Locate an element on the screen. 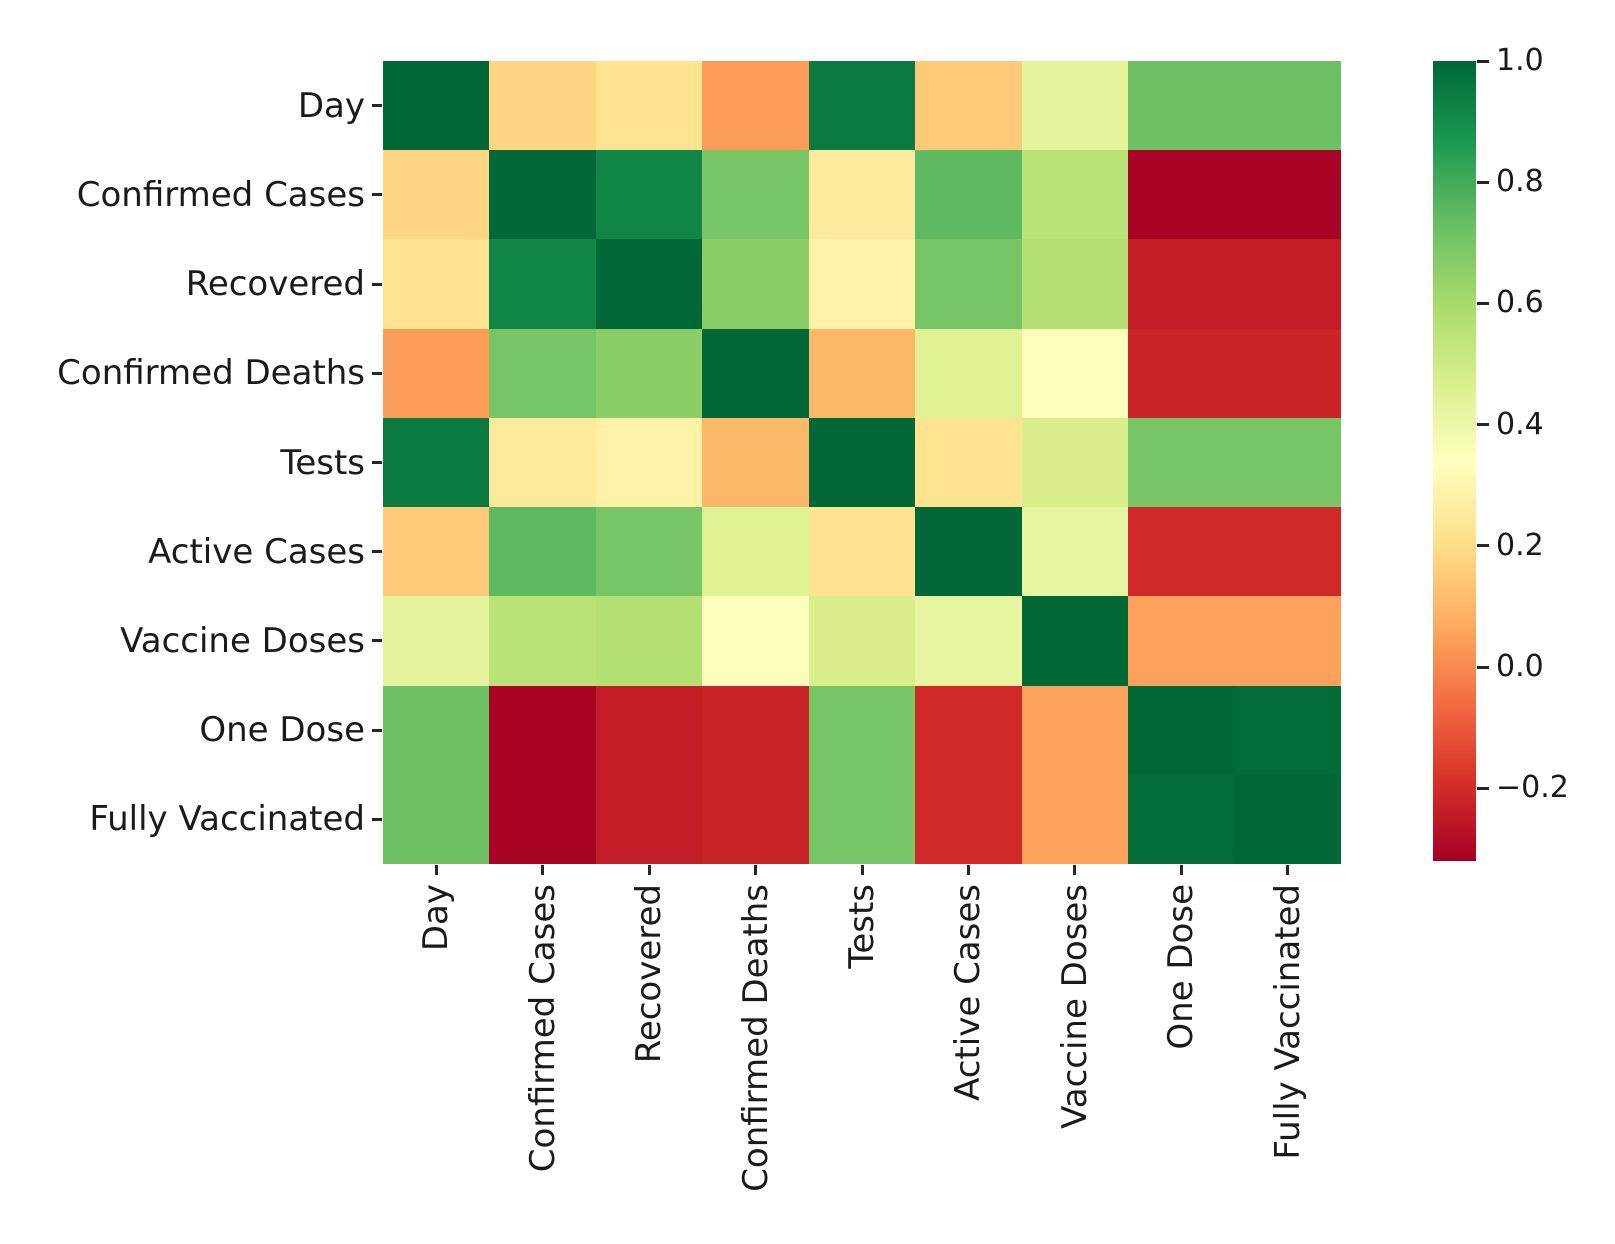 The width and height of the screenshot is (1615, 1244). y-tick-label-confirmed-cases: Confirmed Cases is located at coordinates (220, 194).